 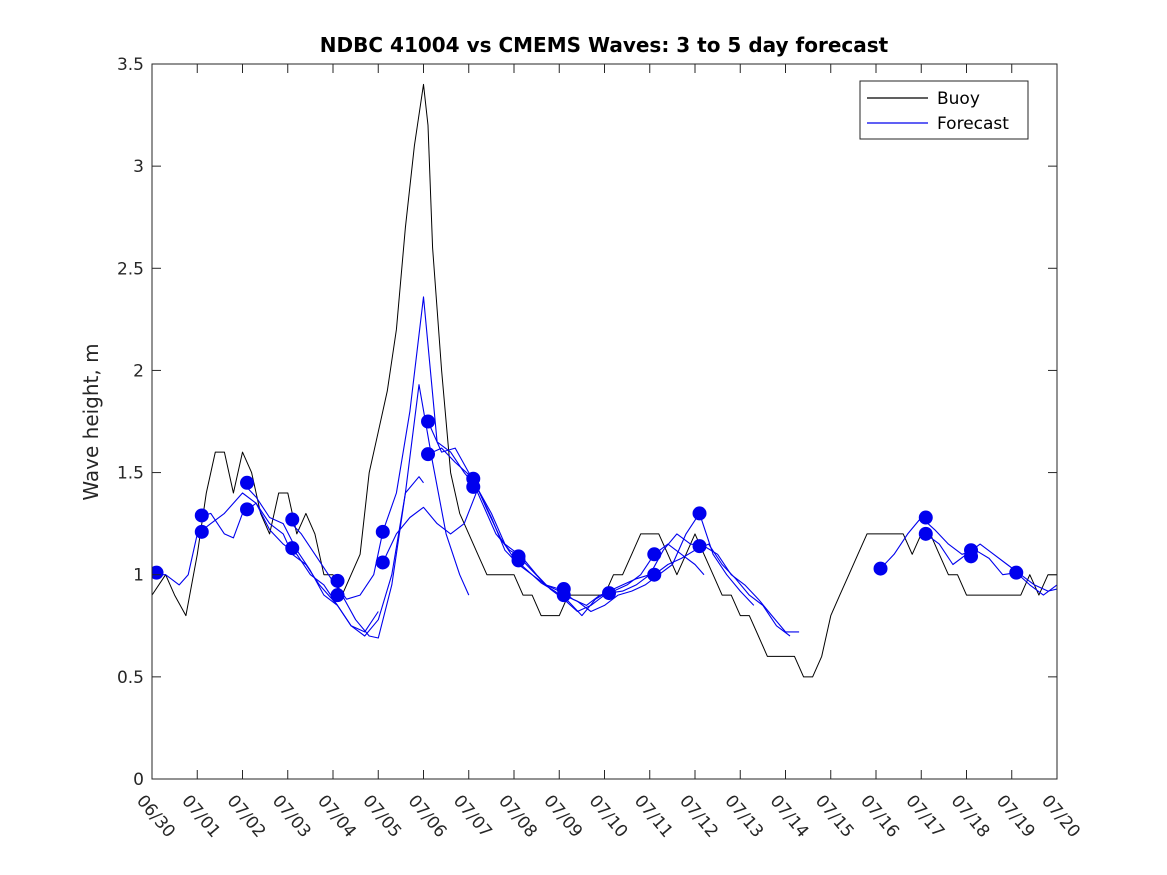 What do you see at coordinates (130, 474) in the screenshot?
I see `y-tick-label: 1.5` at bounding box center [130, 474].